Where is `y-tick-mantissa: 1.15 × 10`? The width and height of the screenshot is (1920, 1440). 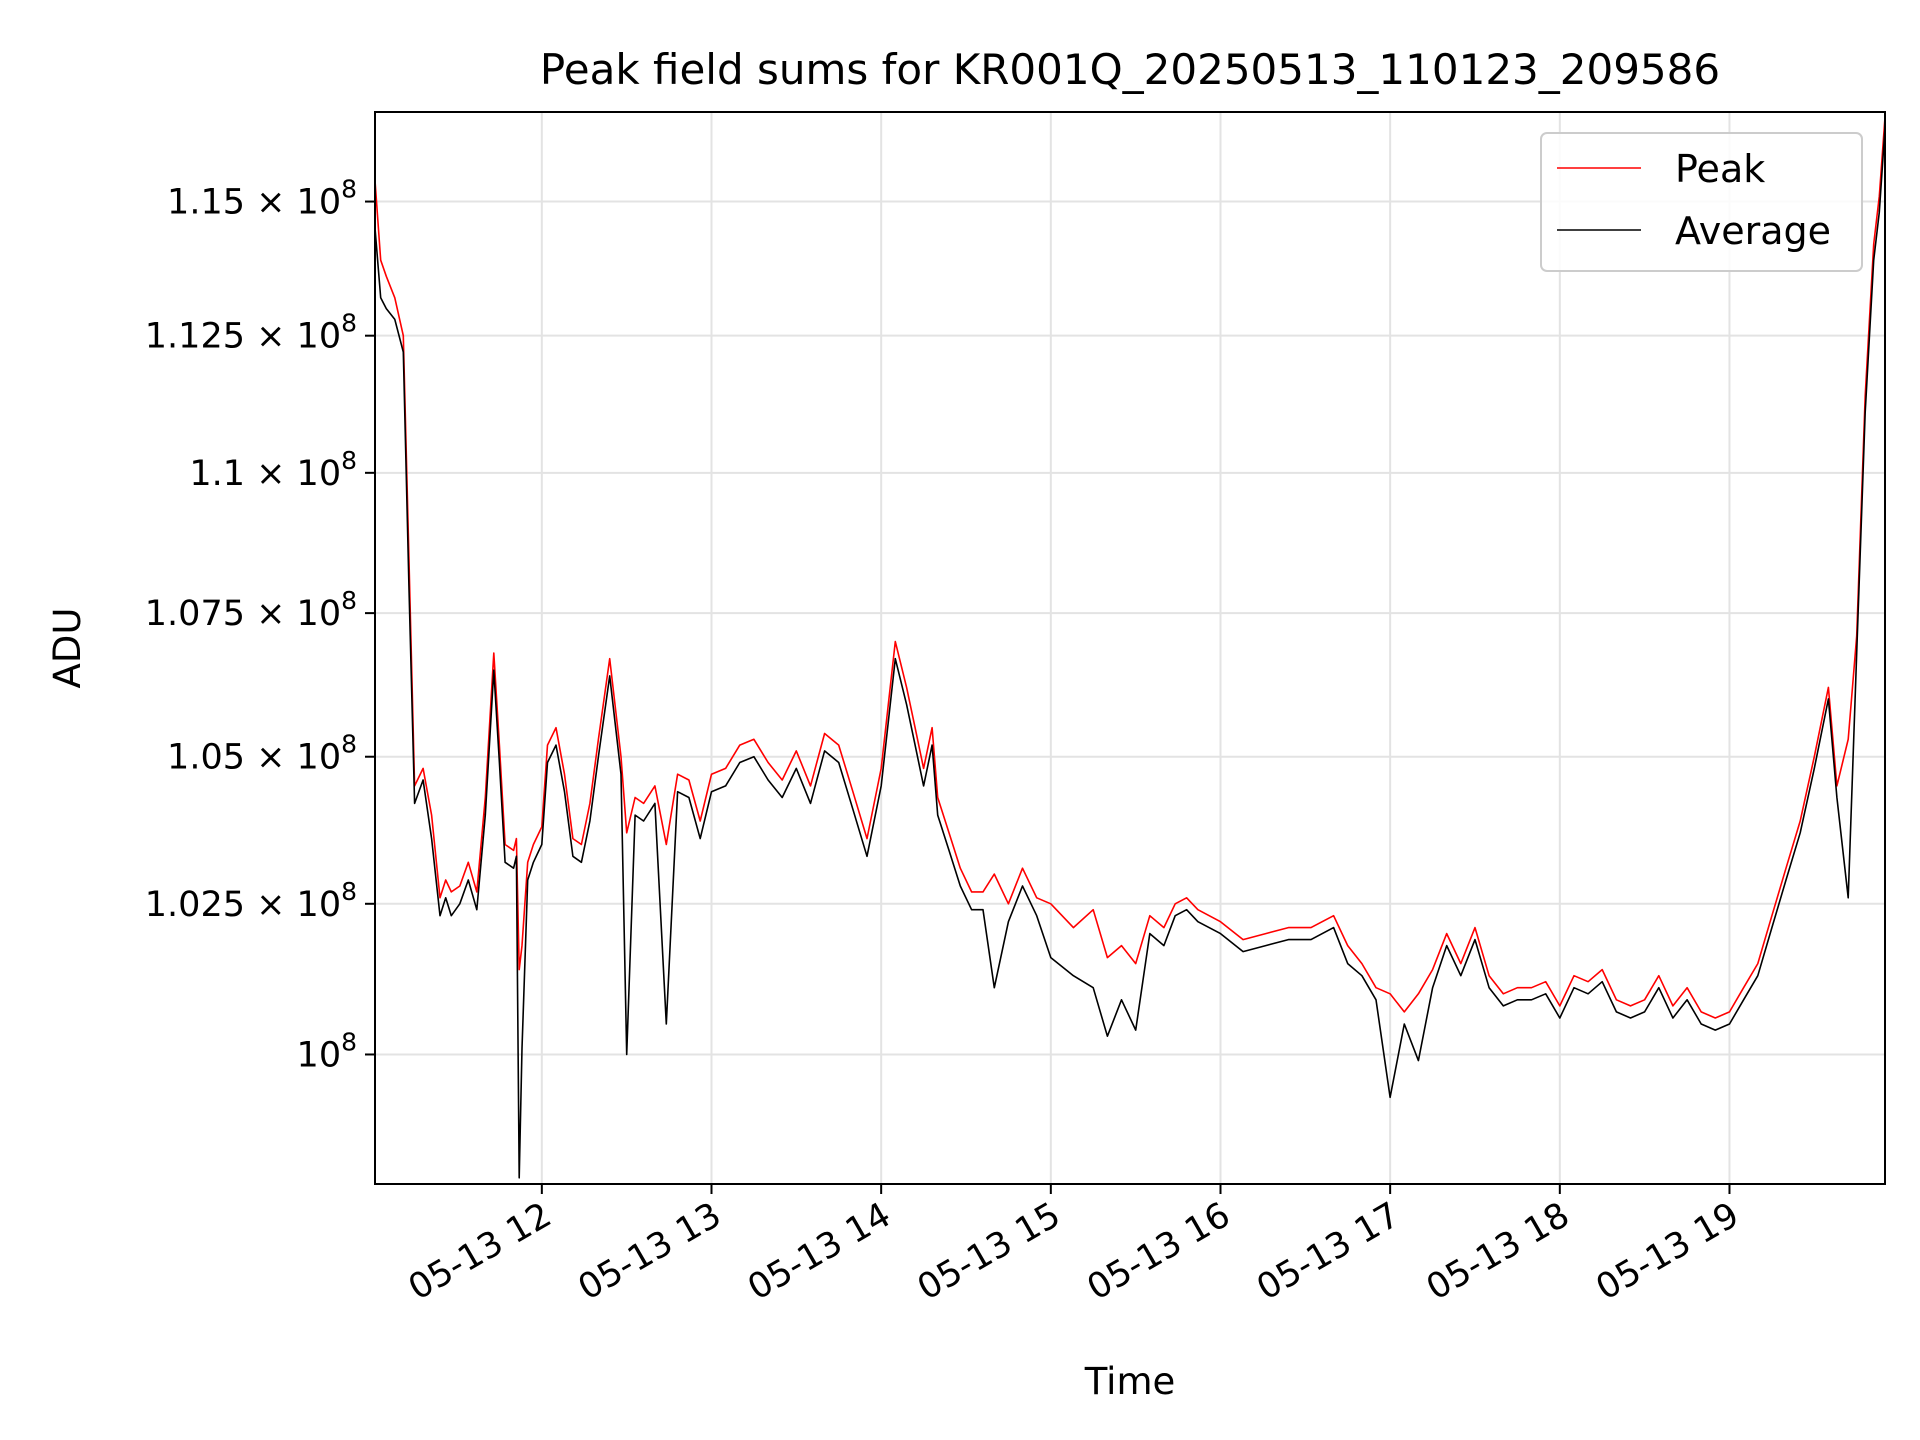
y-tick-mantissa: 1.15 × 10 is located at coordinates (254, 203).